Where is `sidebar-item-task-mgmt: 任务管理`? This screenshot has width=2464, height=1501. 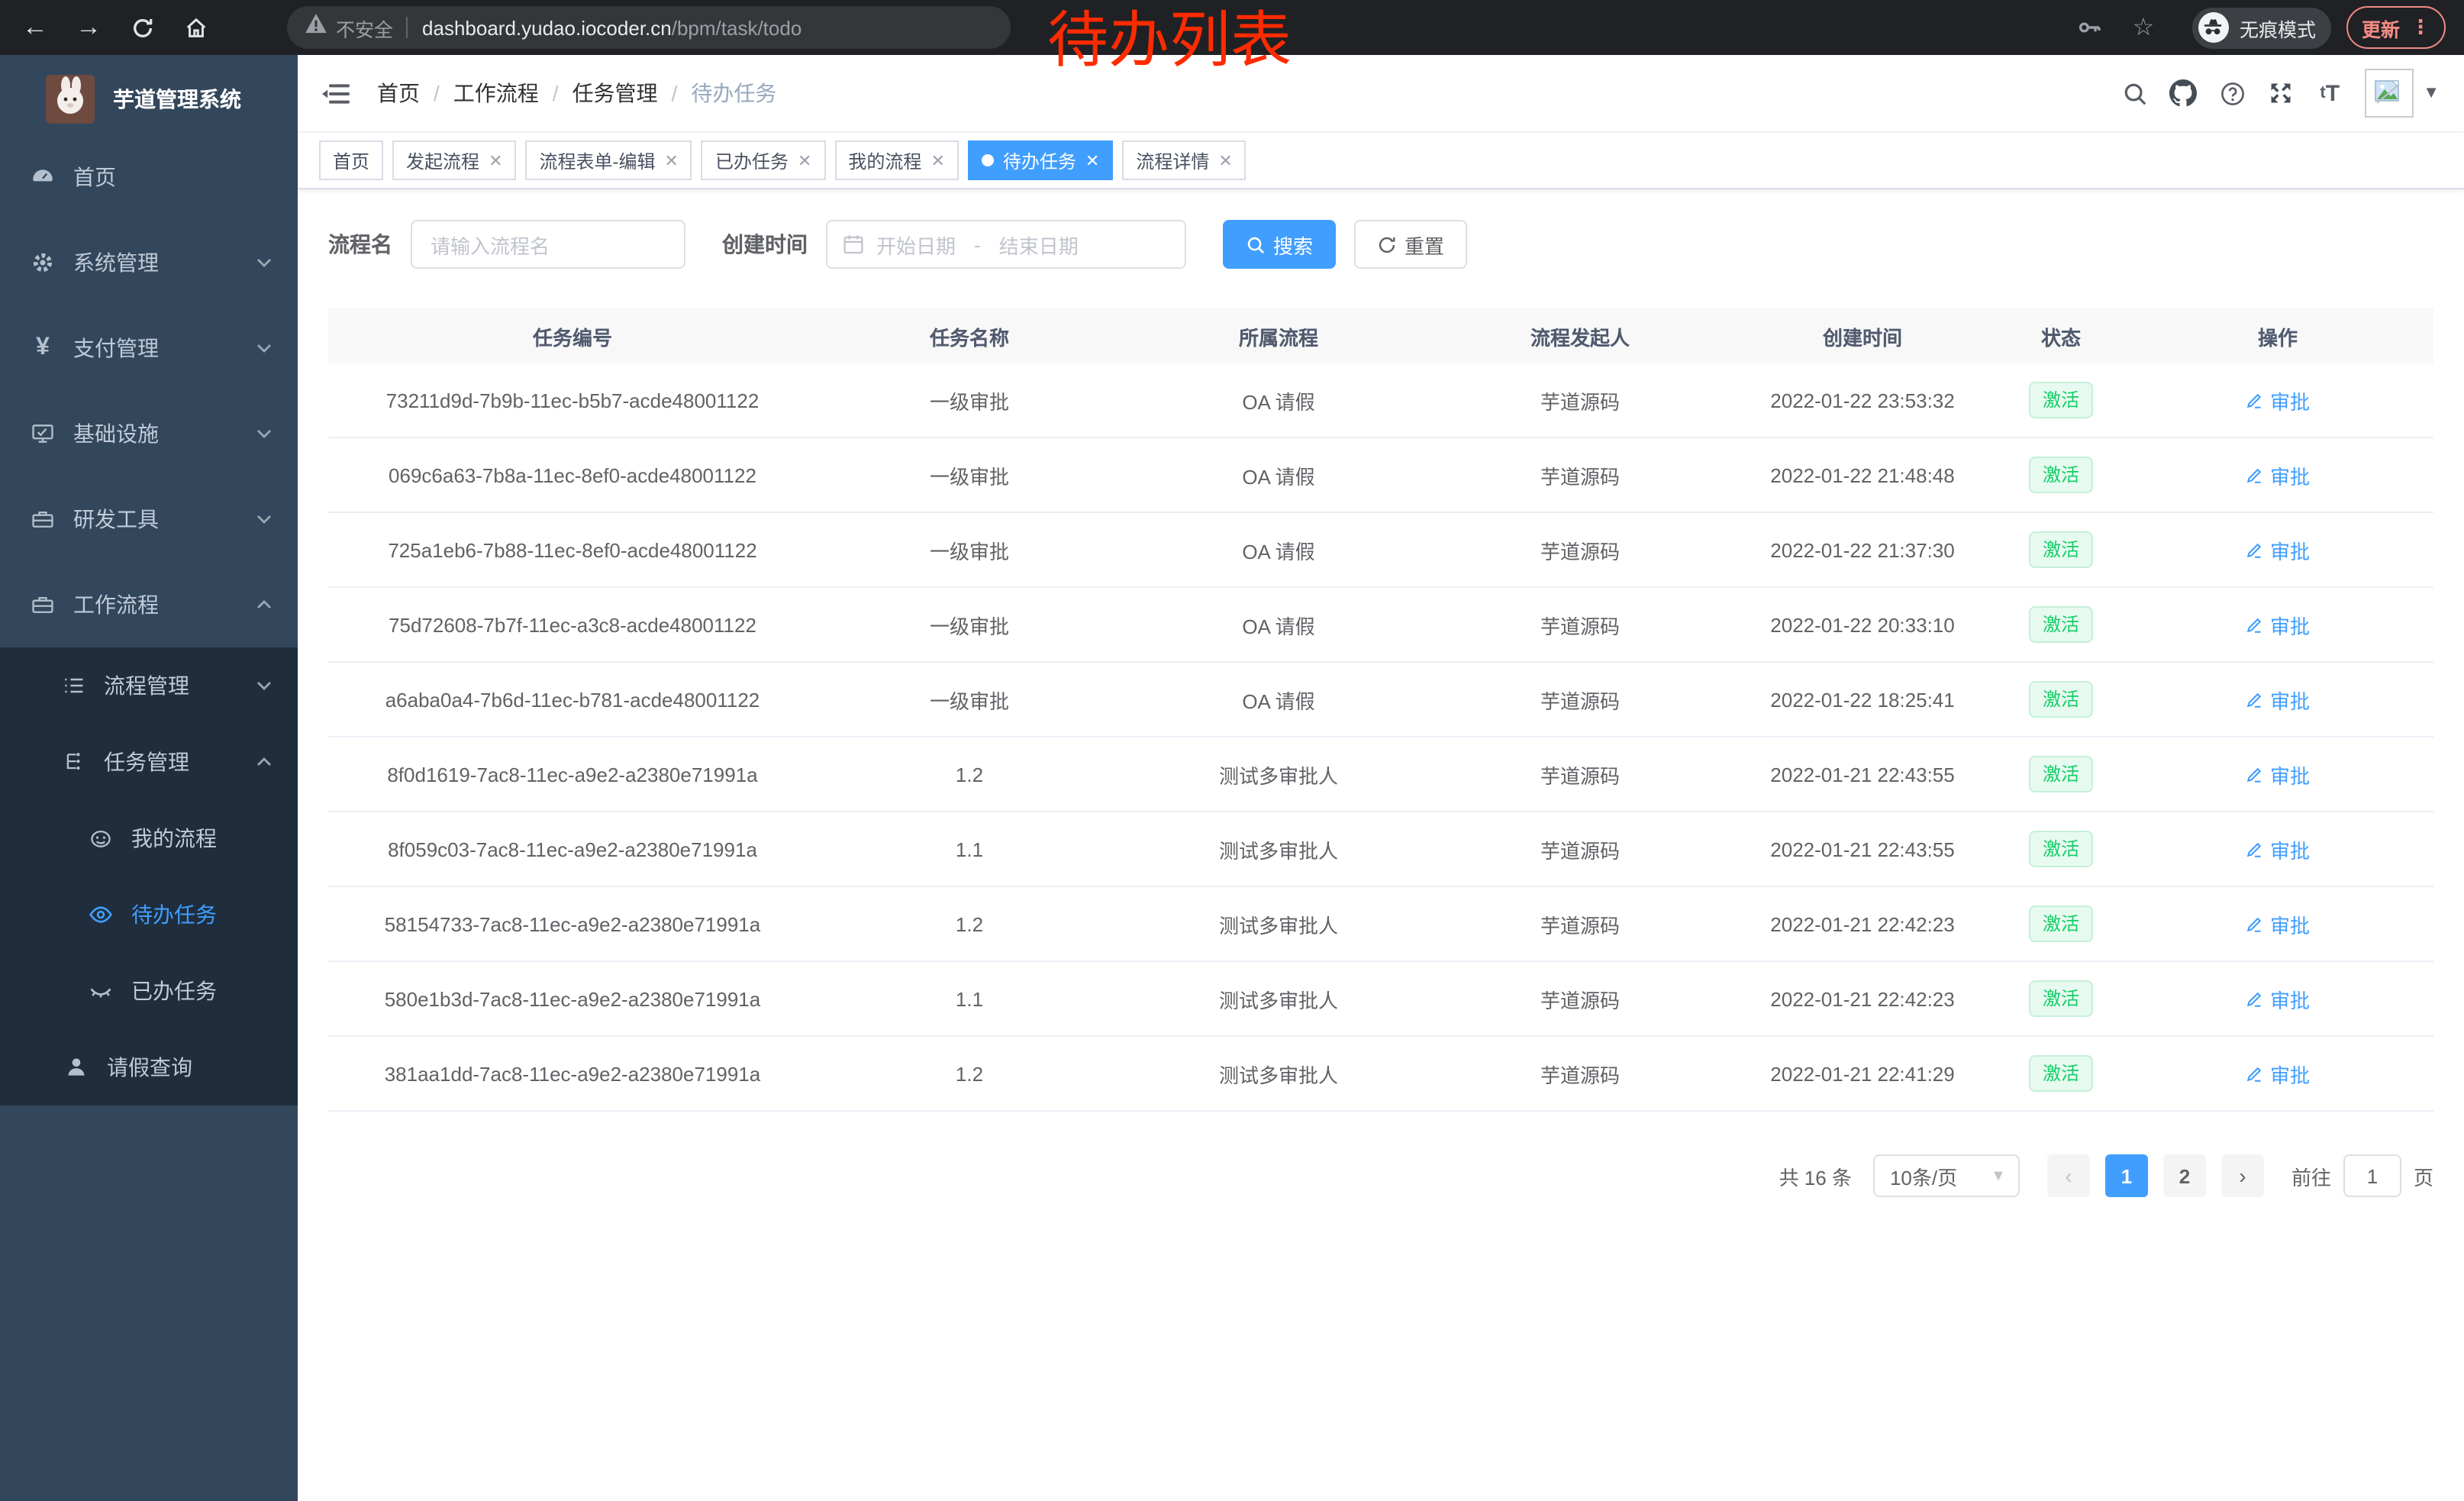
sidebar-item-task-mgmt: 任务管理 is located at coordinates (149, 762).